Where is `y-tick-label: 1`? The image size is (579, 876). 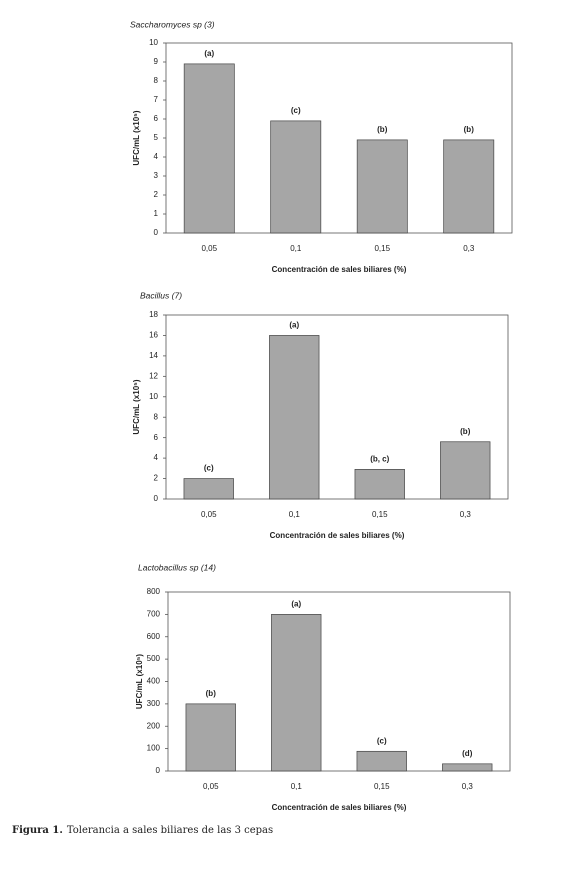 y-tick-label: 1 is located at coordinates (156, 213).